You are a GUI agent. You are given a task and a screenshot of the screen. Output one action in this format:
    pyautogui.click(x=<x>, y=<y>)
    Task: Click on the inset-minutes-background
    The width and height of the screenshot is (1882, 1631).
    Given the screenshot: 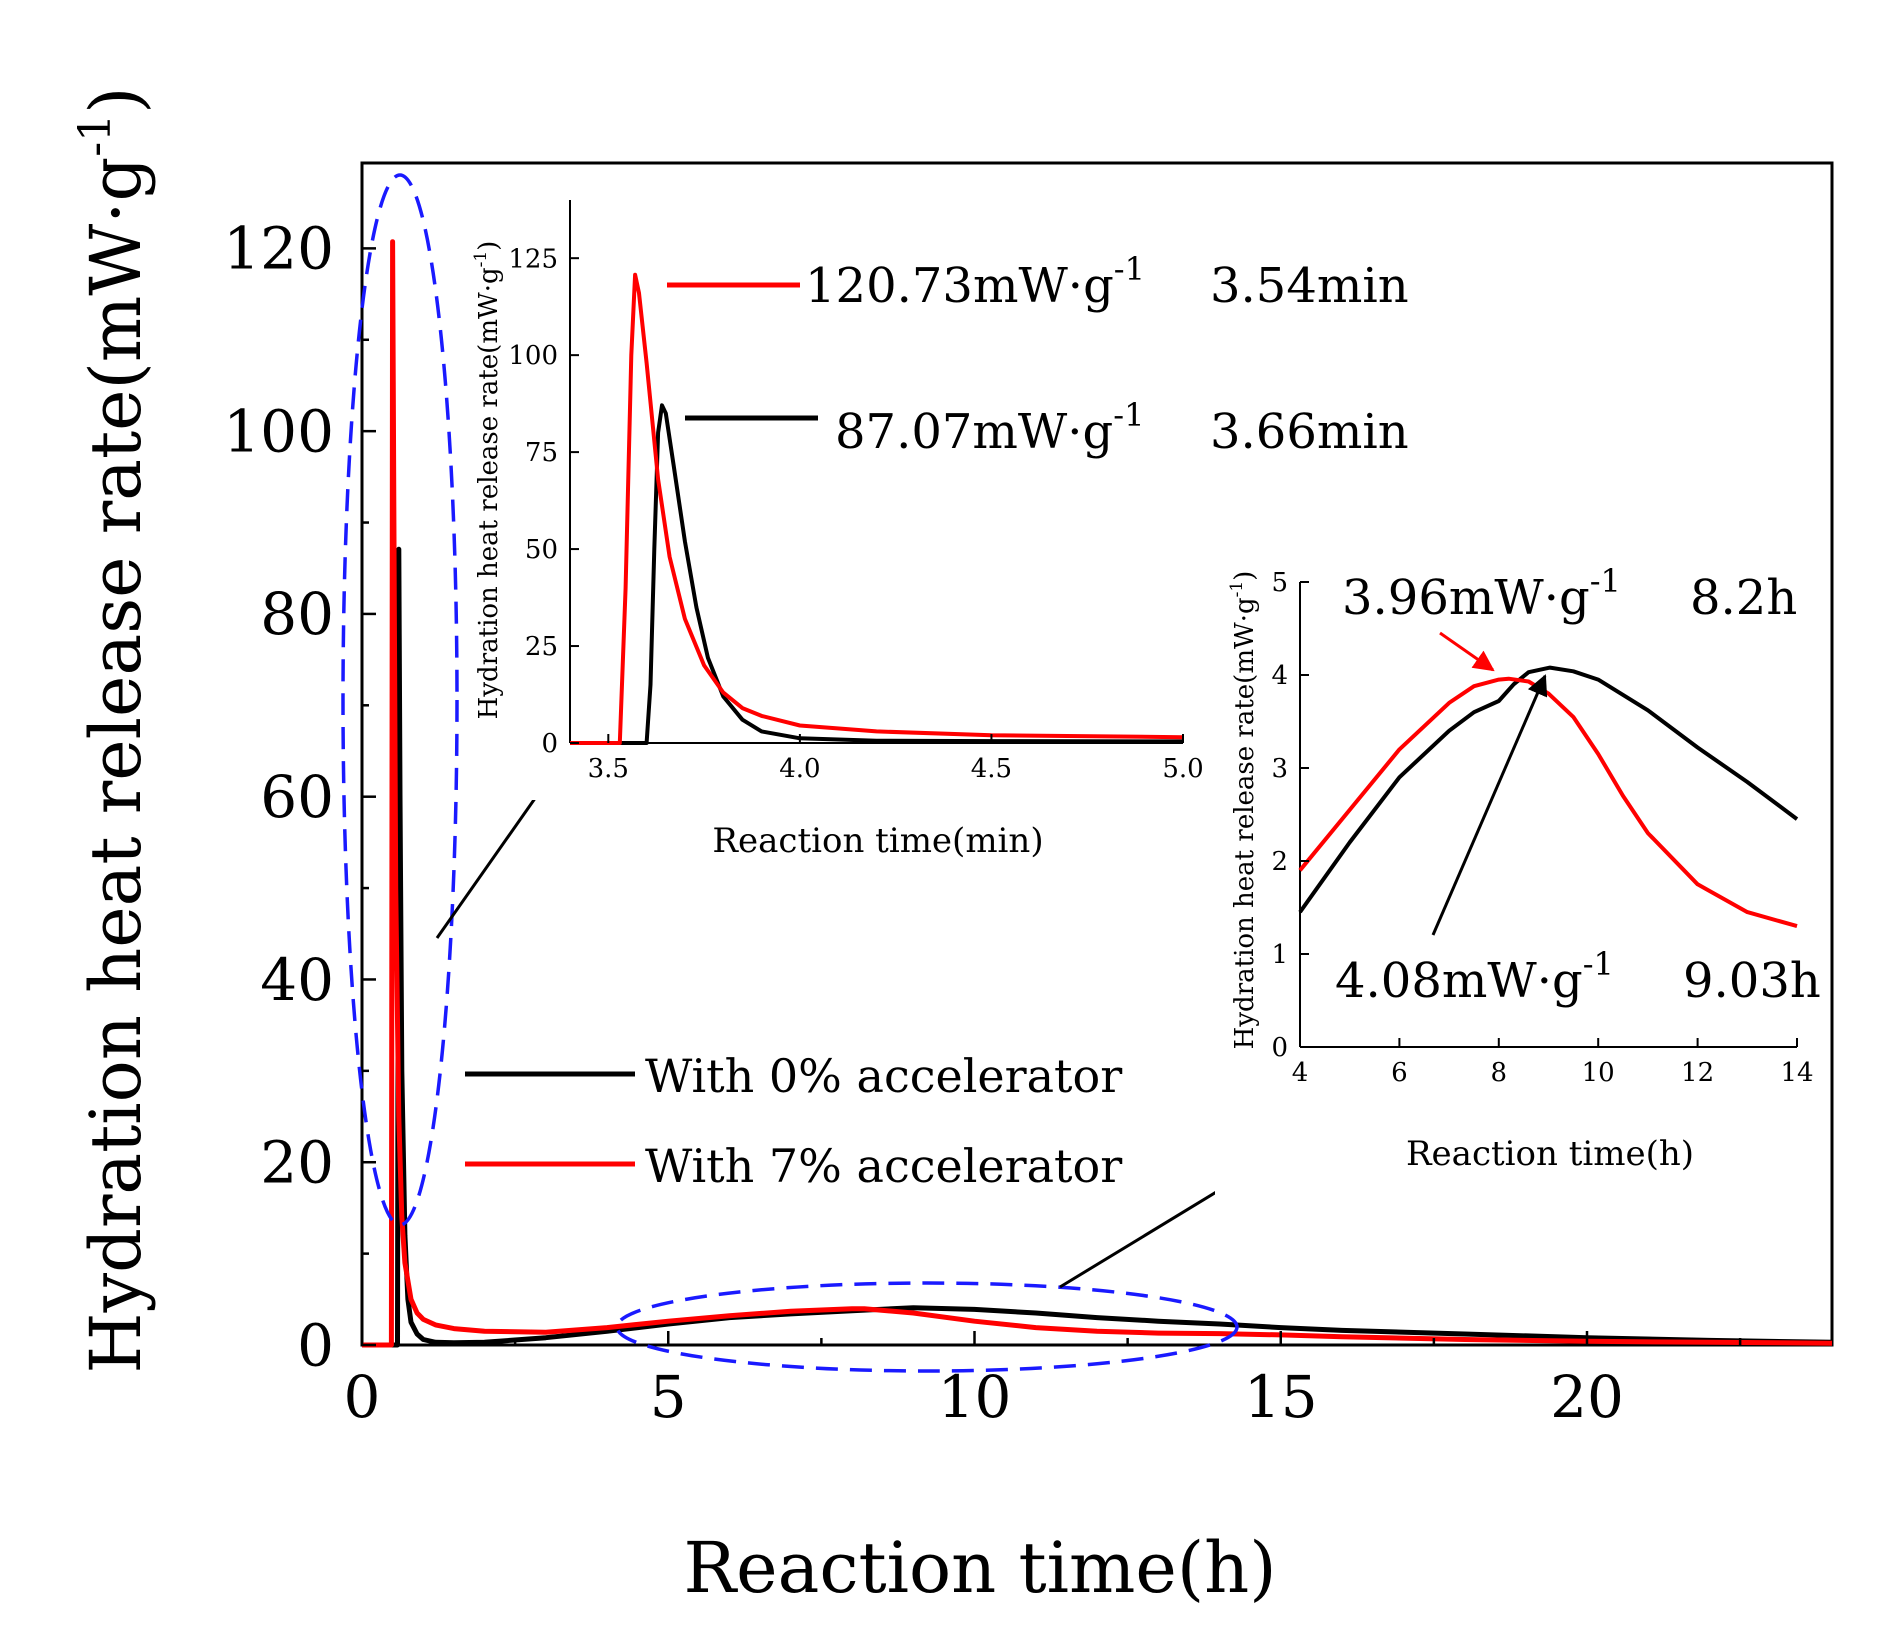 What is the action you would take?
    pyautogui.click(x=825, y=490)
    